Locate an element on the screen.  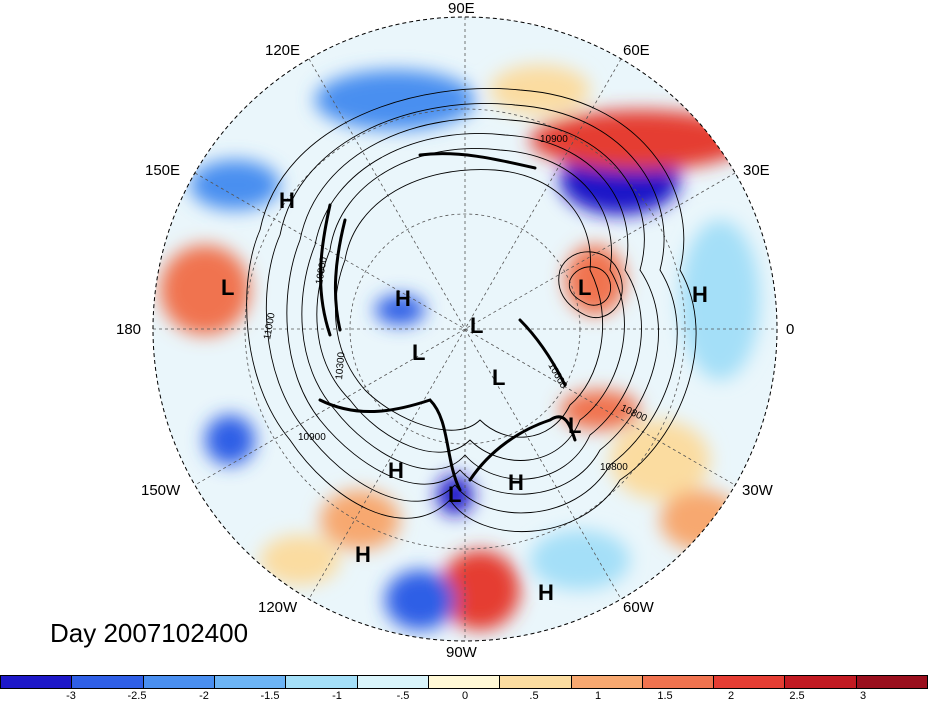
colorbar-tick: -1.5 is located at coordinates (270, 696).